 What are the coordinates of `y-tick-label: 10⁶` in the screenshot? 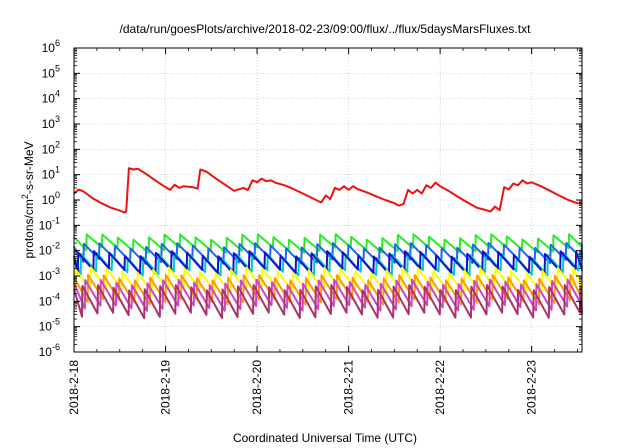 It's located at (51, 46).